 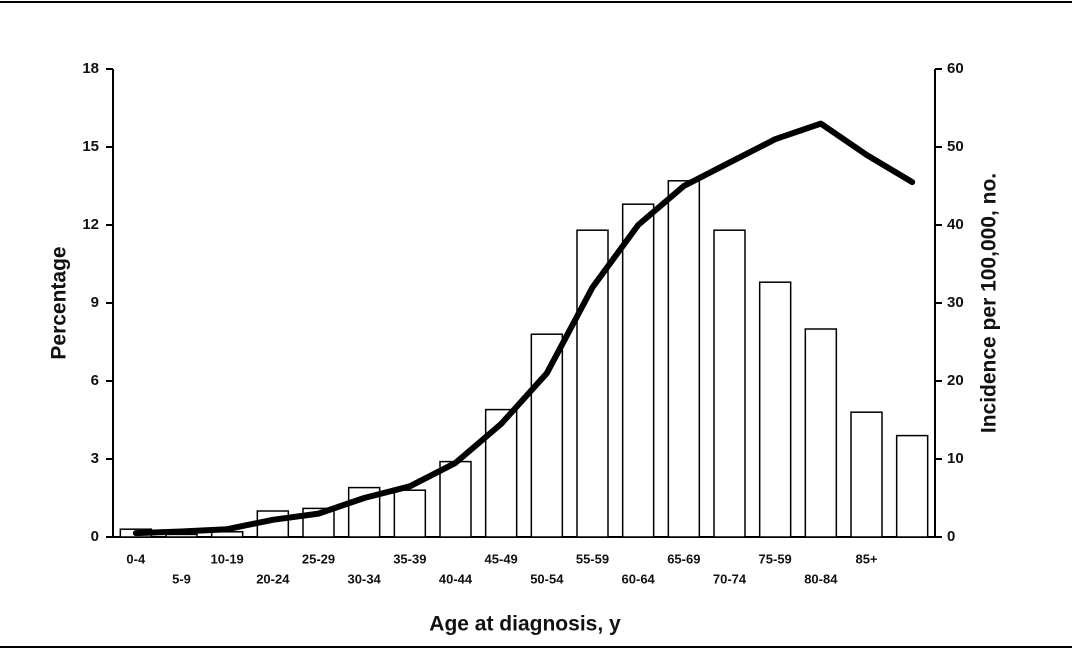 What do you see at coordinates (90, 68) in the screenshot?
I see `y-tick-label: 18` at bounding box center [90, 68].